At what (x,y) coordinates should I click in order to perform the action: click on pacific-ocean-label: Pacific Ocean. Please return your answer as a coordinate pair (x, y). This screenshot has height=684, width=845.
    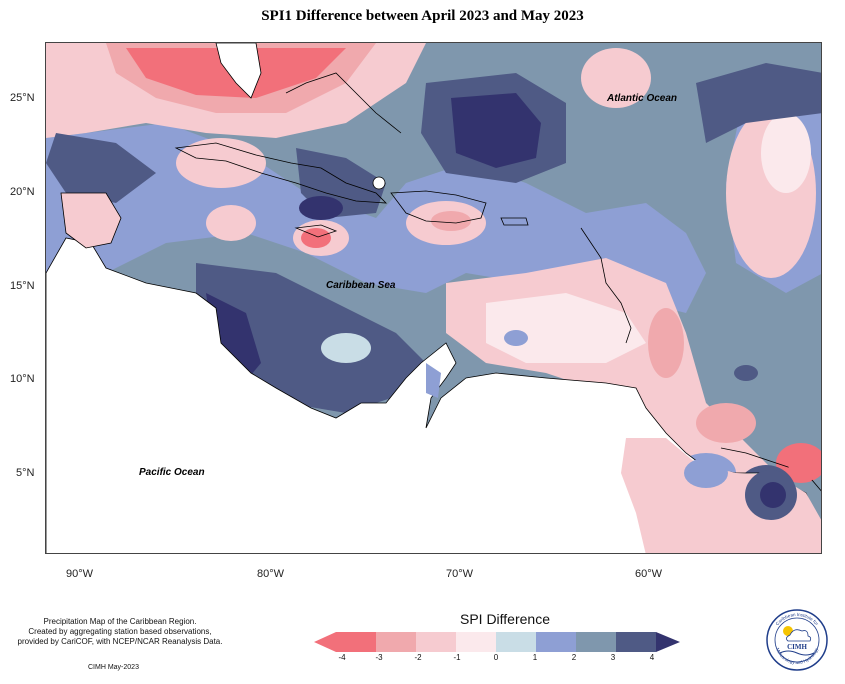
    Looking at the image, I should click on (172, 472).